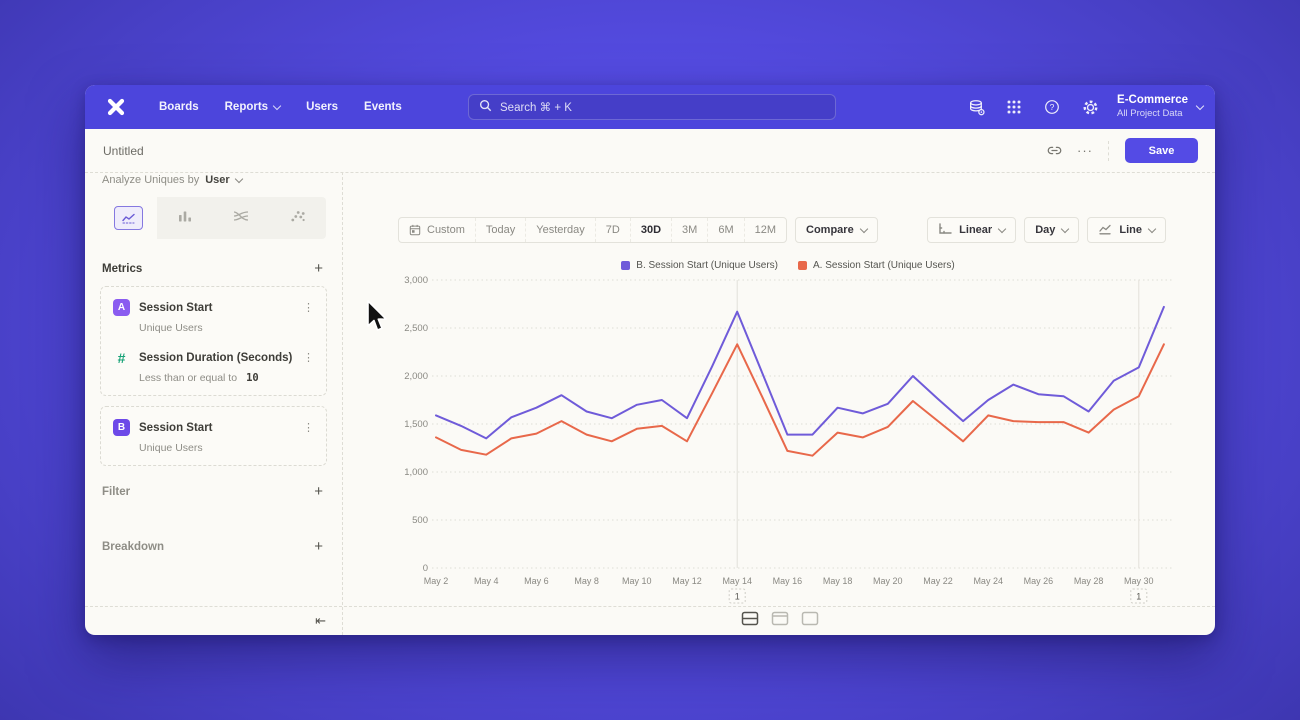 This screenshot has height=720, width=1300. Describe the element at coordinates (179, 107) in the screenshot. I see `nav-item-boards: Boards` at that location.